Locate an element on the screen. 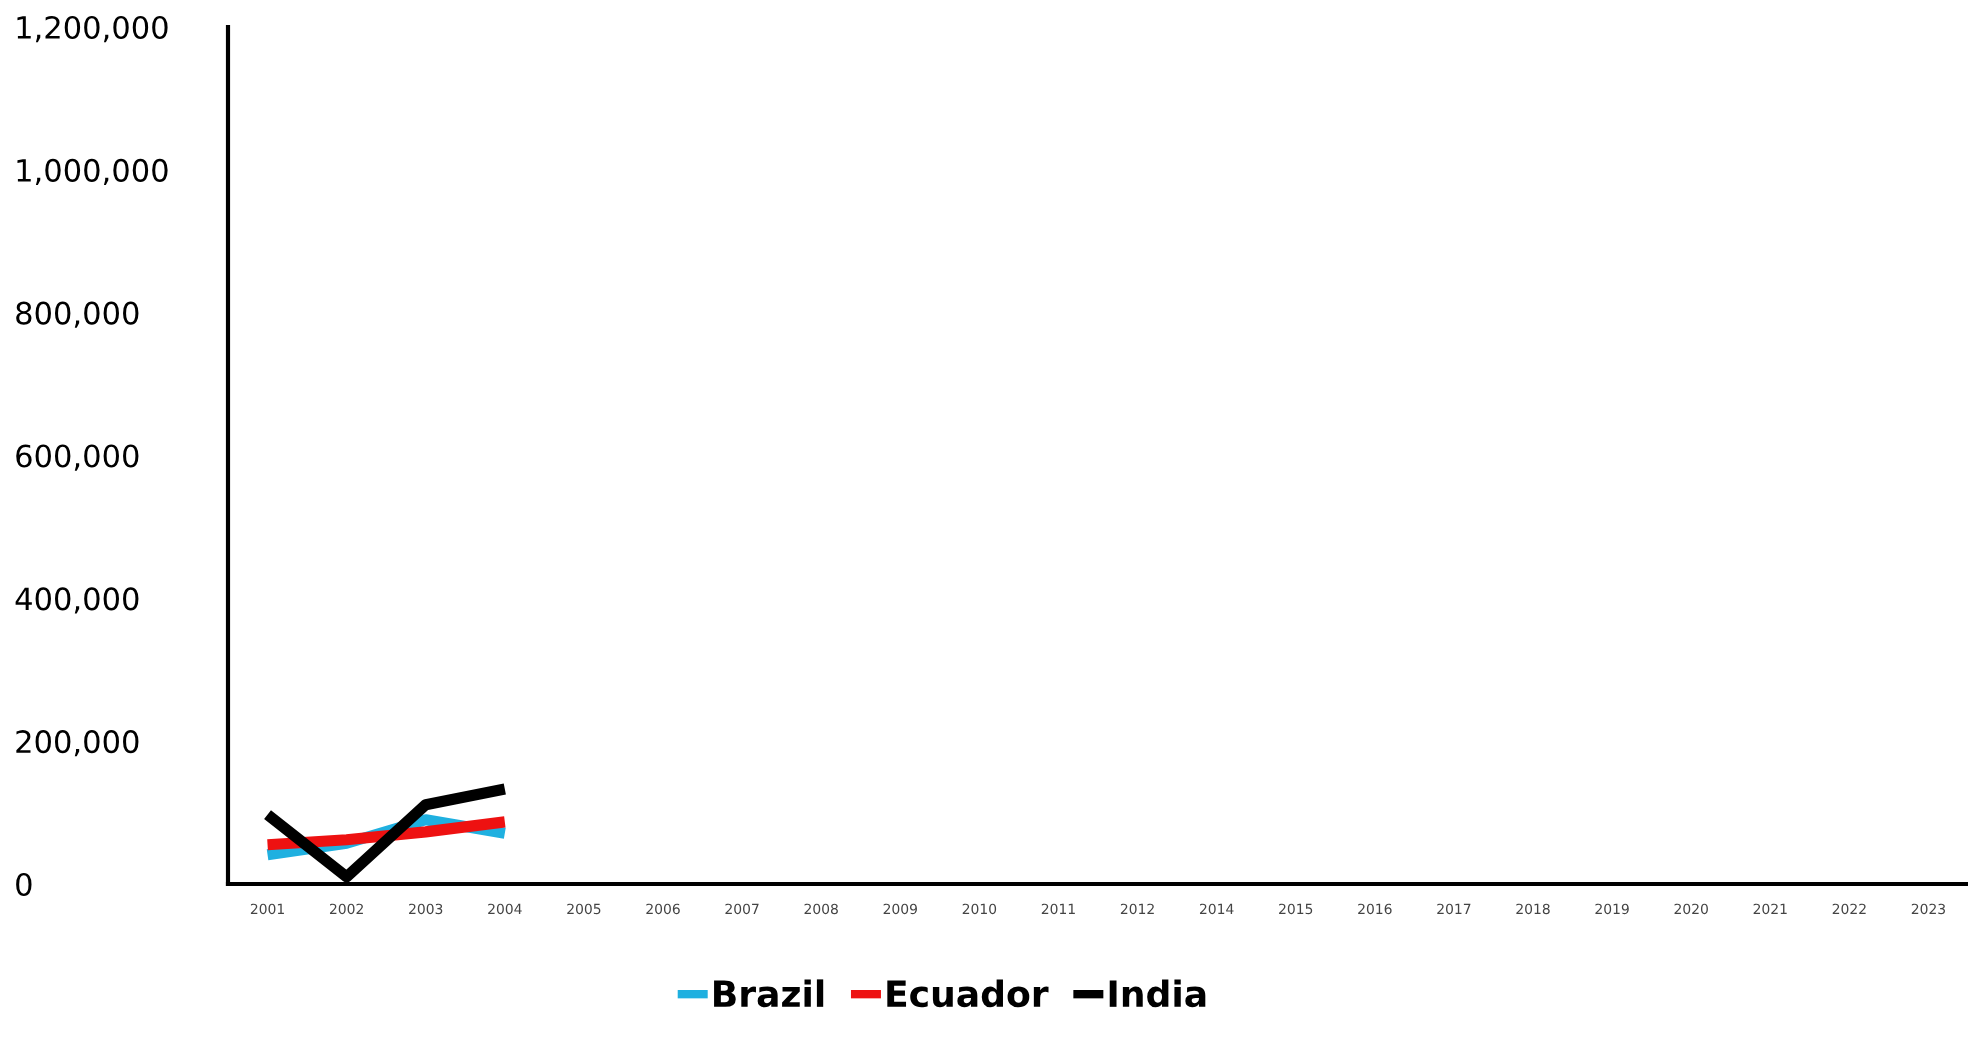 This screenshot has width=1968, height=1053. y-tick-label: 400,000 is located at coordinates (77, 600).